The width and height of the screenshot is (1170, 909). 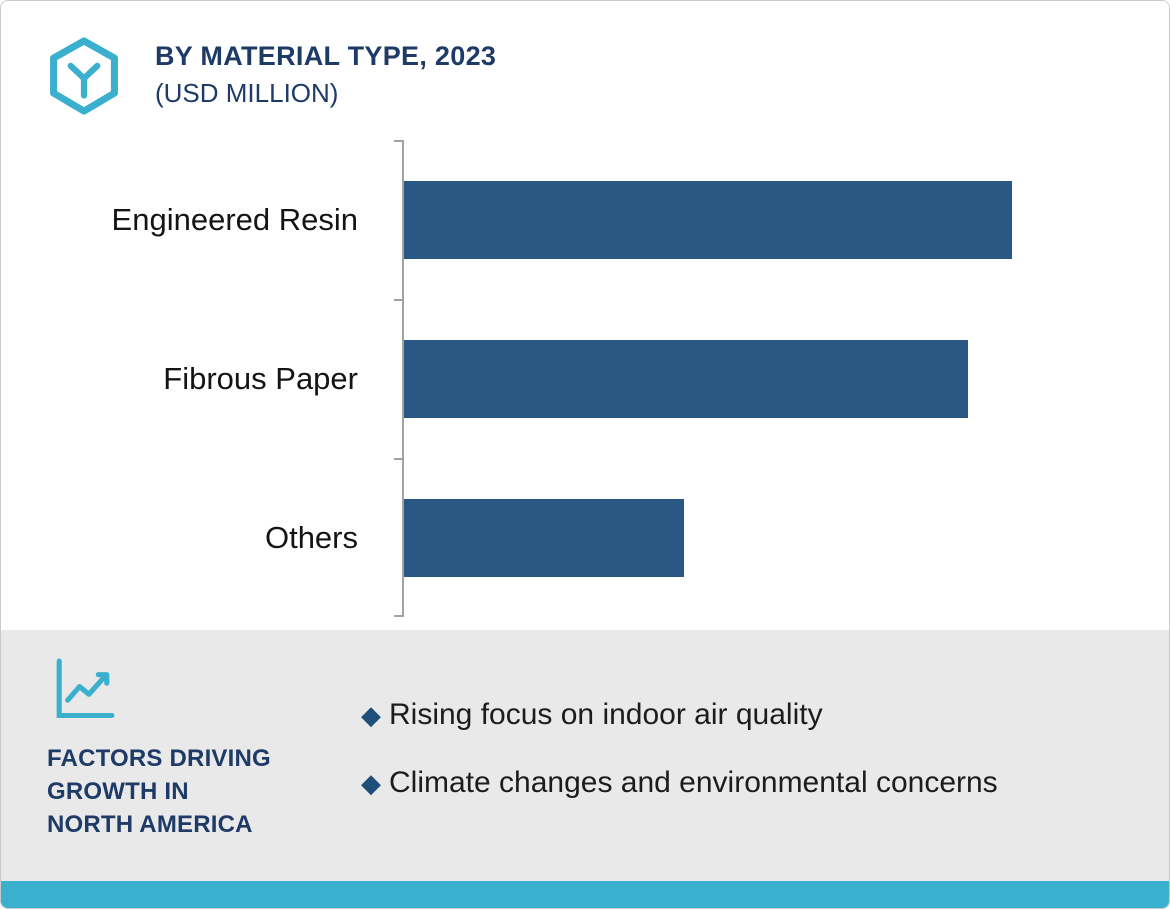 I want to click on factor-bullet: ◆ Rising focus on indoor air quality, so click(x=679, y=715).